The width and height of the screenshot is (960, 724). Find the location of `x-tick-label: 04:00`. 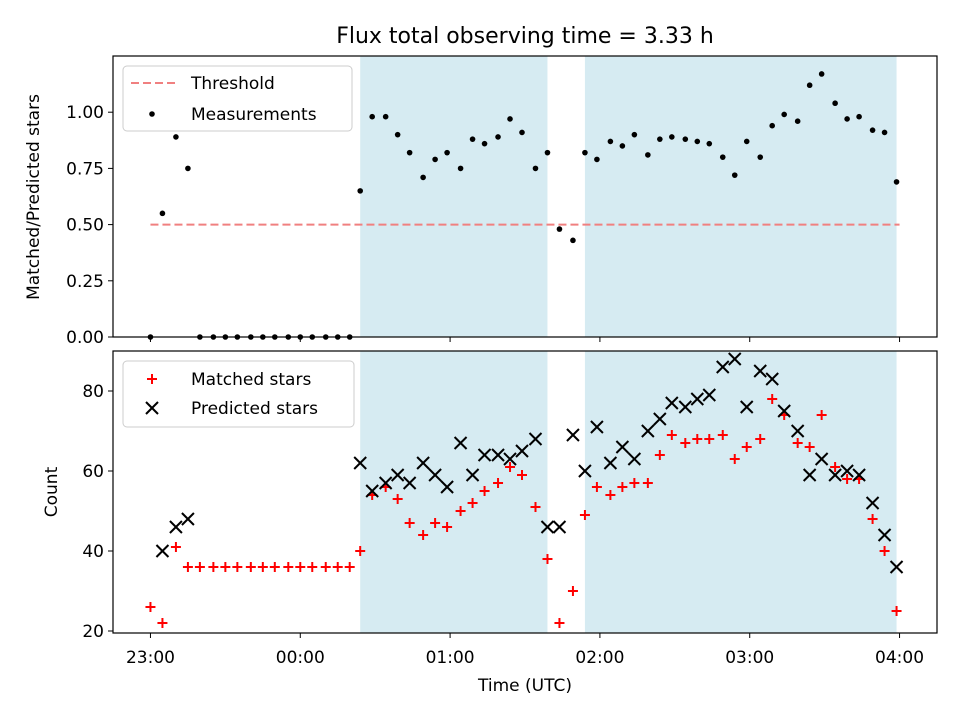

x-tick-label: 04:00 is located at coordinates (899, 658).